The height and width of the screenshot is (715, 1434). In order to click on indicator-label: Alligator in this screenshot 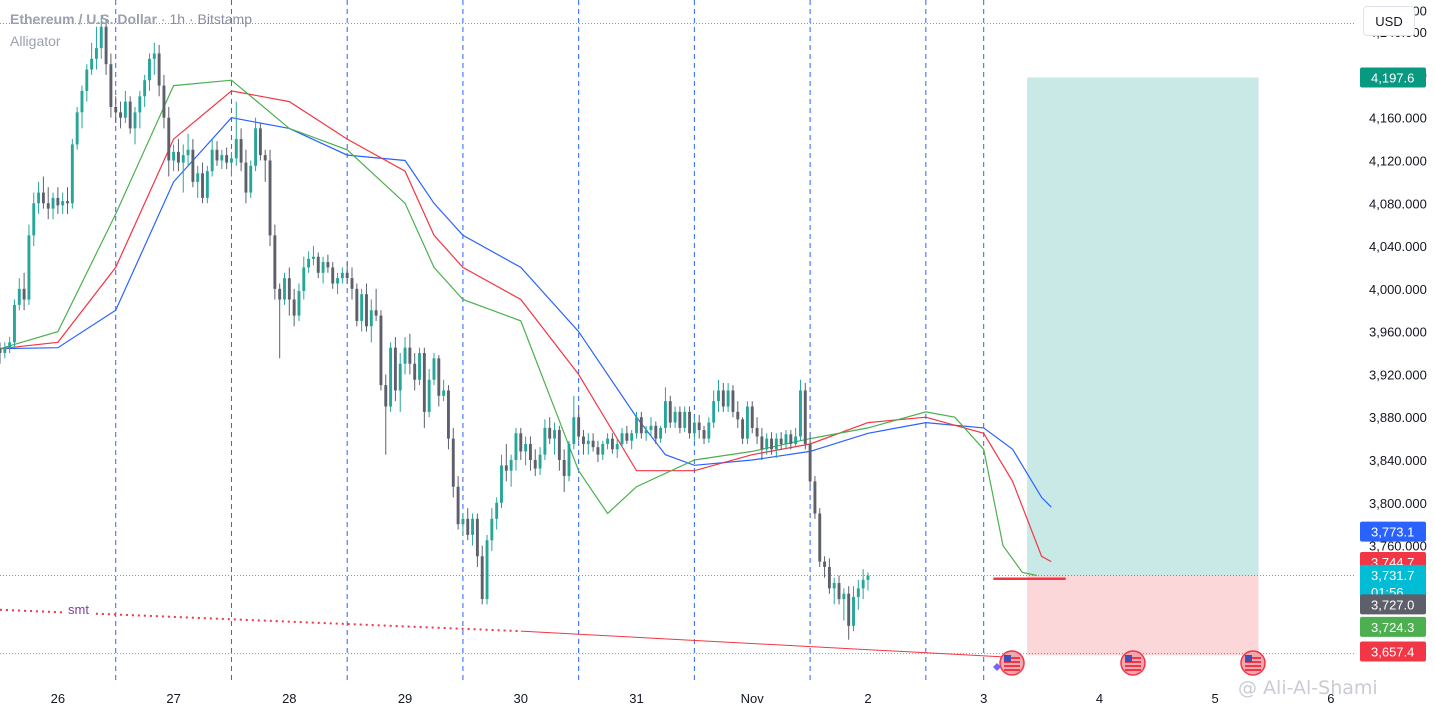, I will do `click(35, 41)`.